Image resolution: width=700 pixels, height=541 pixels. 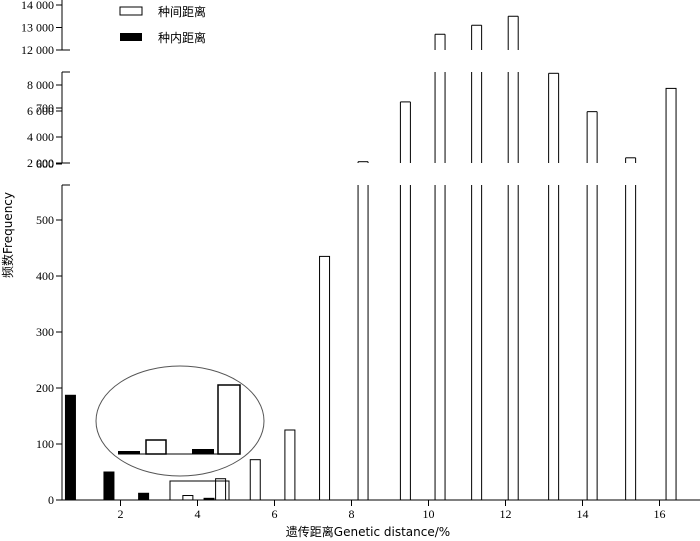 I want to click on y-tick-label: 14 000, so click(x=37, y=6).